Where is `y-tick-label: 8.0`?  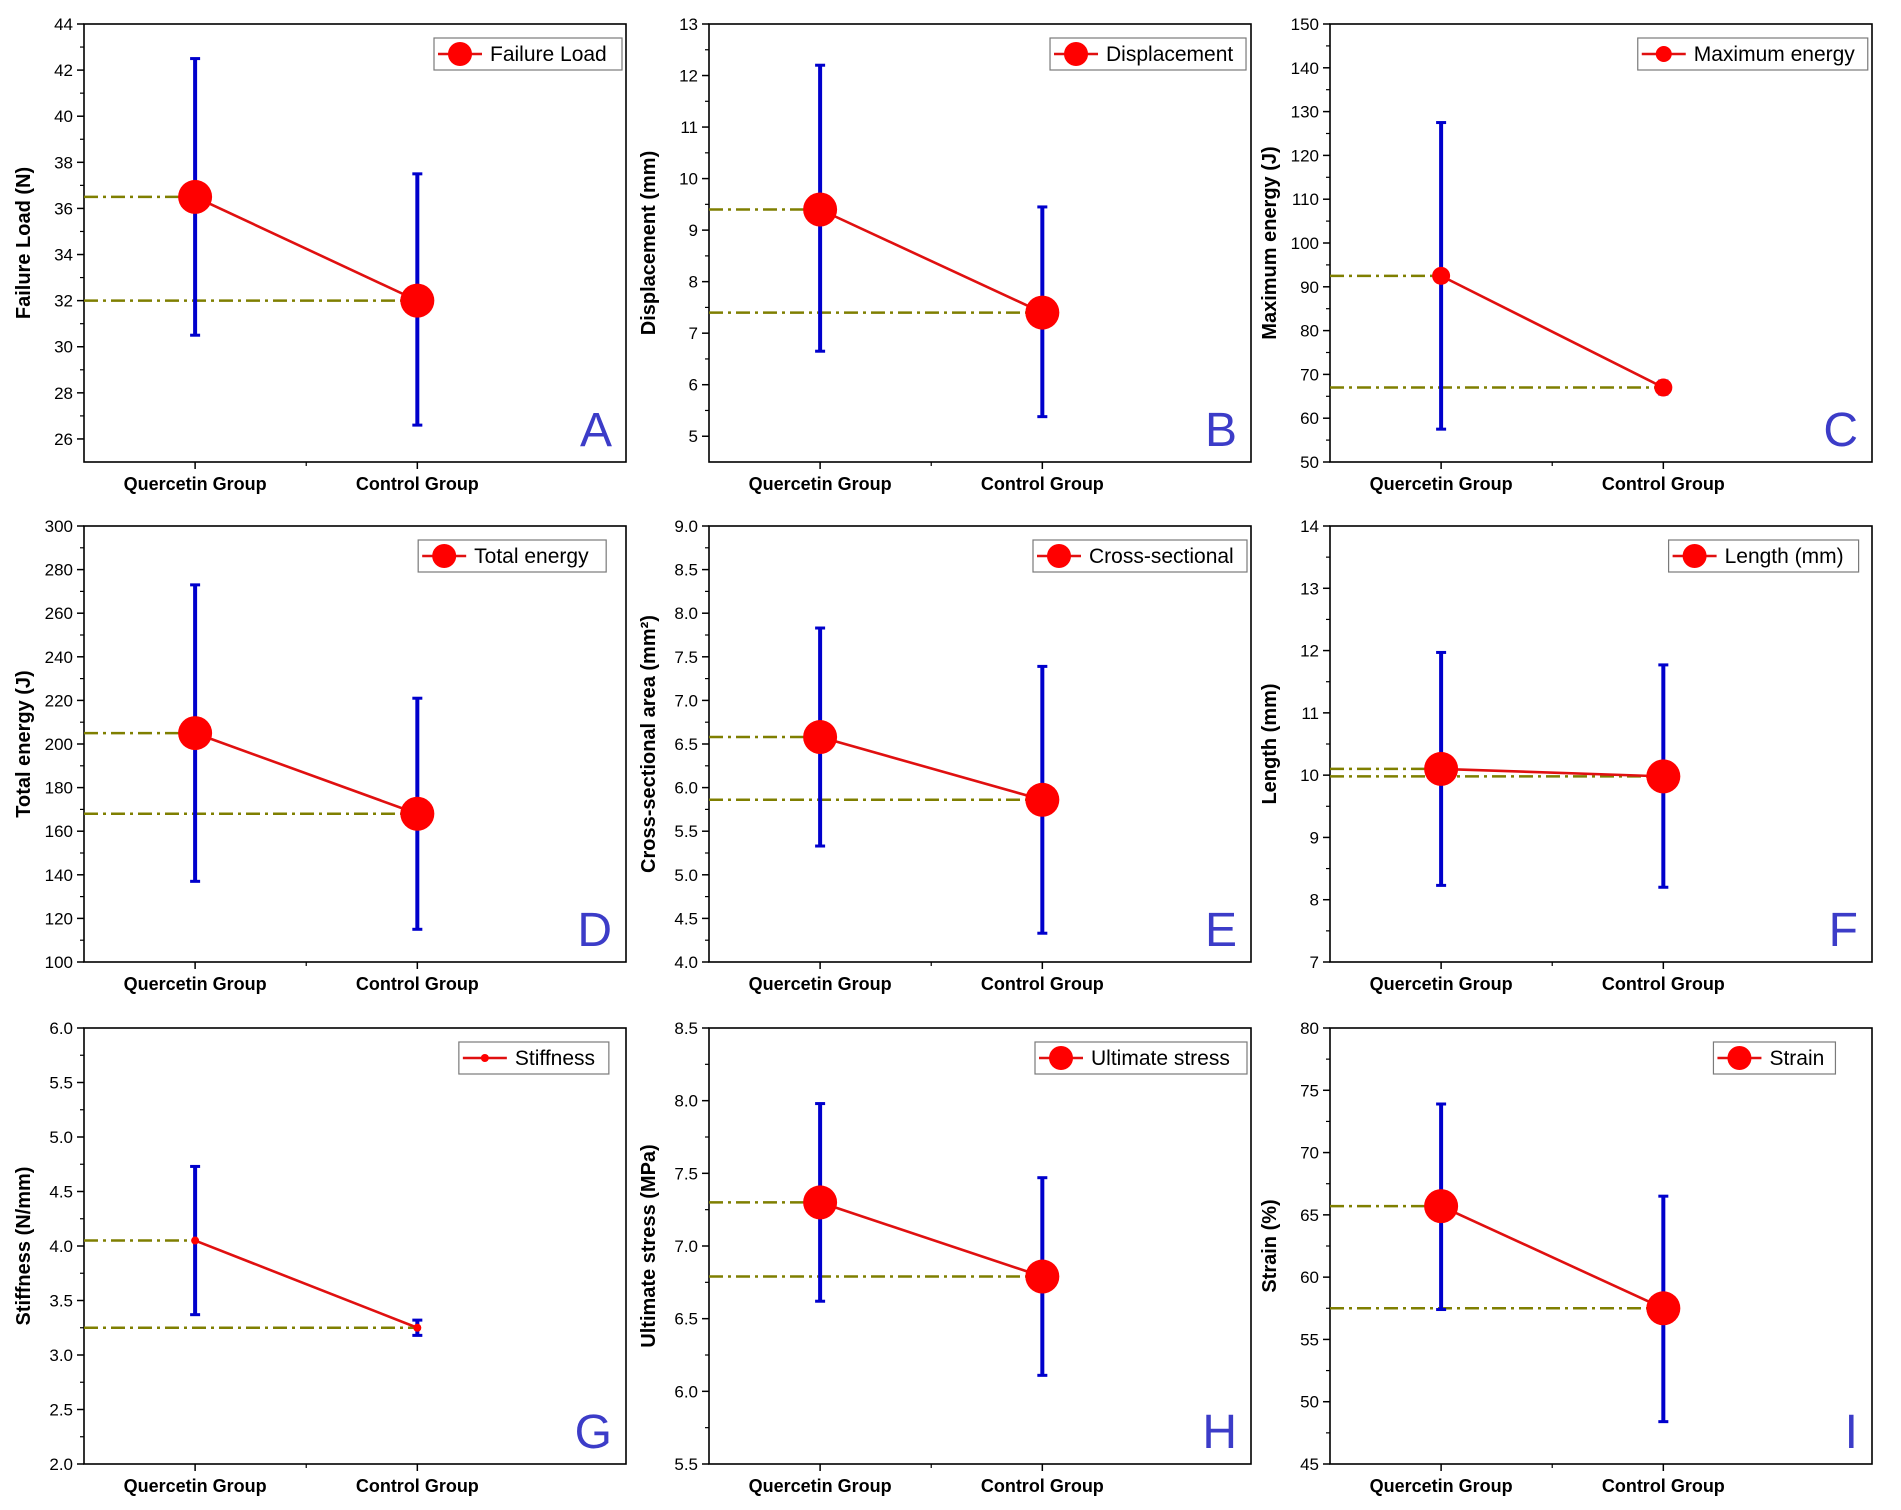
y-tick-label: 8.0 is located at coordinates (686, 1101).